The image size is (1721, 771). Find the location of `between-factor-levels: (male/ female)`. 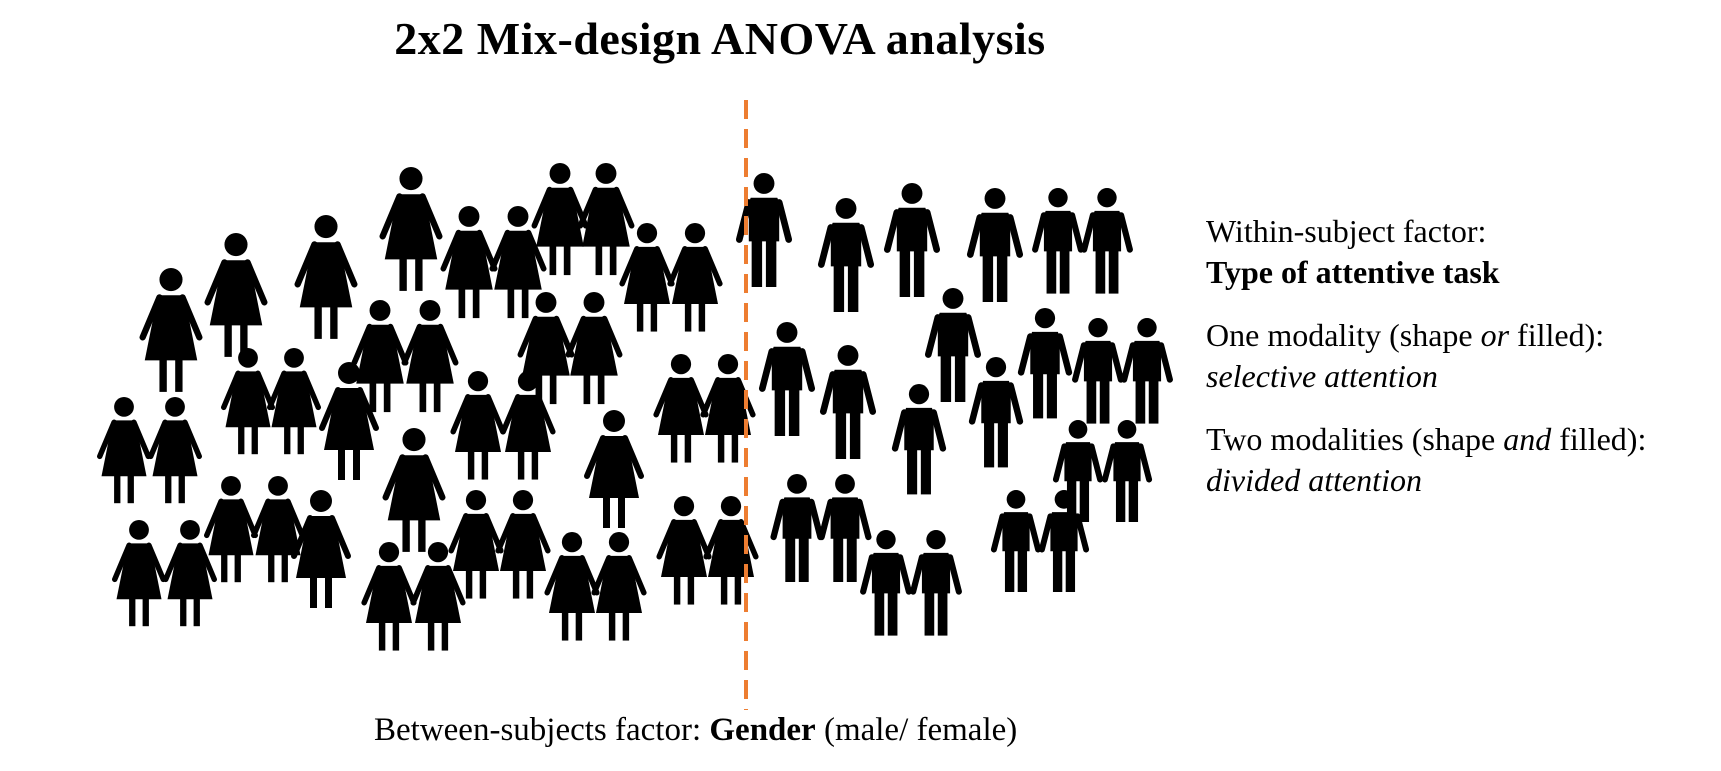

between-factor-levels: (male/ female) is located at coordinates (916, 730).